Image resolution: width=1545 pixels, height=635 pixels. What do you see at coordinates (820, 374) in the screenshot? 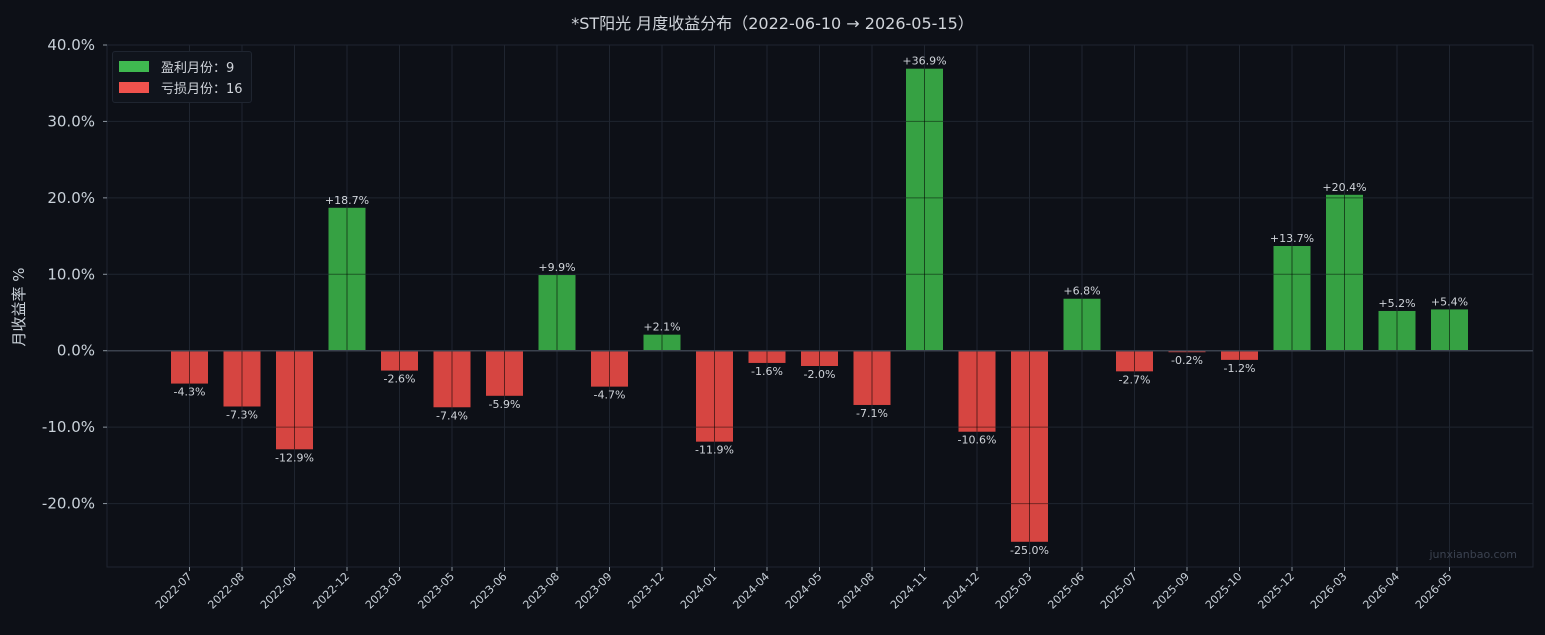
I see `data-label: -2.0%` at bounding box center [820, 374].